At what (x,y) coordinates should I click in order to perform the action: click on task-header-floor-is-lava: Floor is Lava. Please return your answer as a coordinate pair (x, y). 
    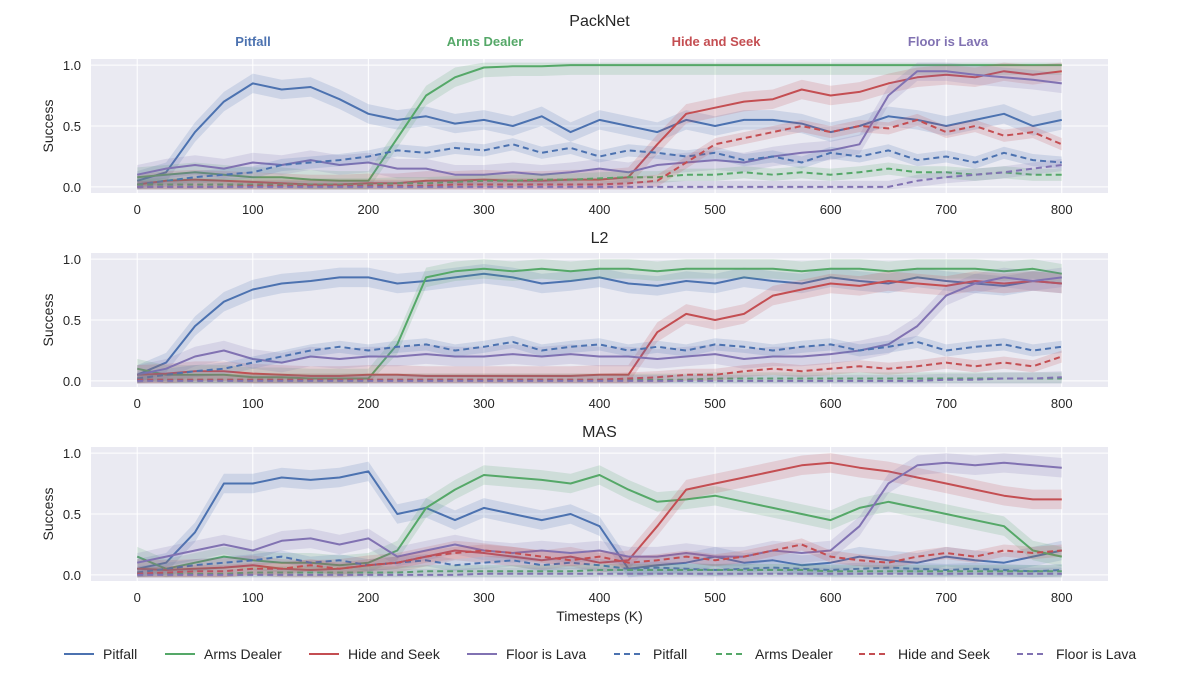
    Looking at the image, I should click on (948, 41).